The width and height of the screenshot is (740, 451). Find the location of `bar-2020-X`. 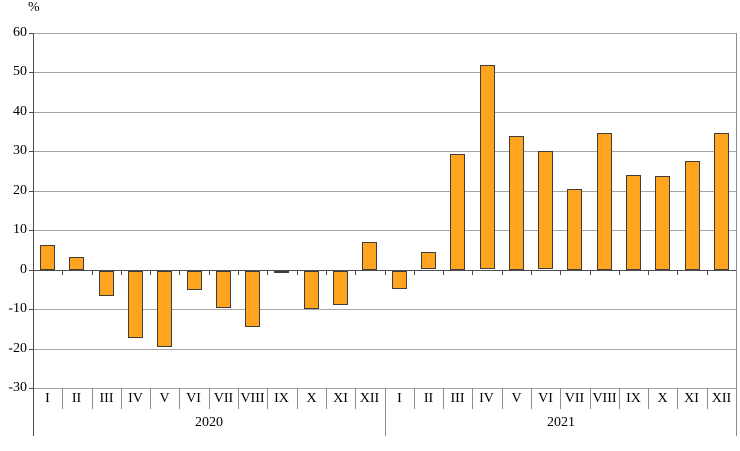

bar-2020-X is located at coordinates (311, 290).